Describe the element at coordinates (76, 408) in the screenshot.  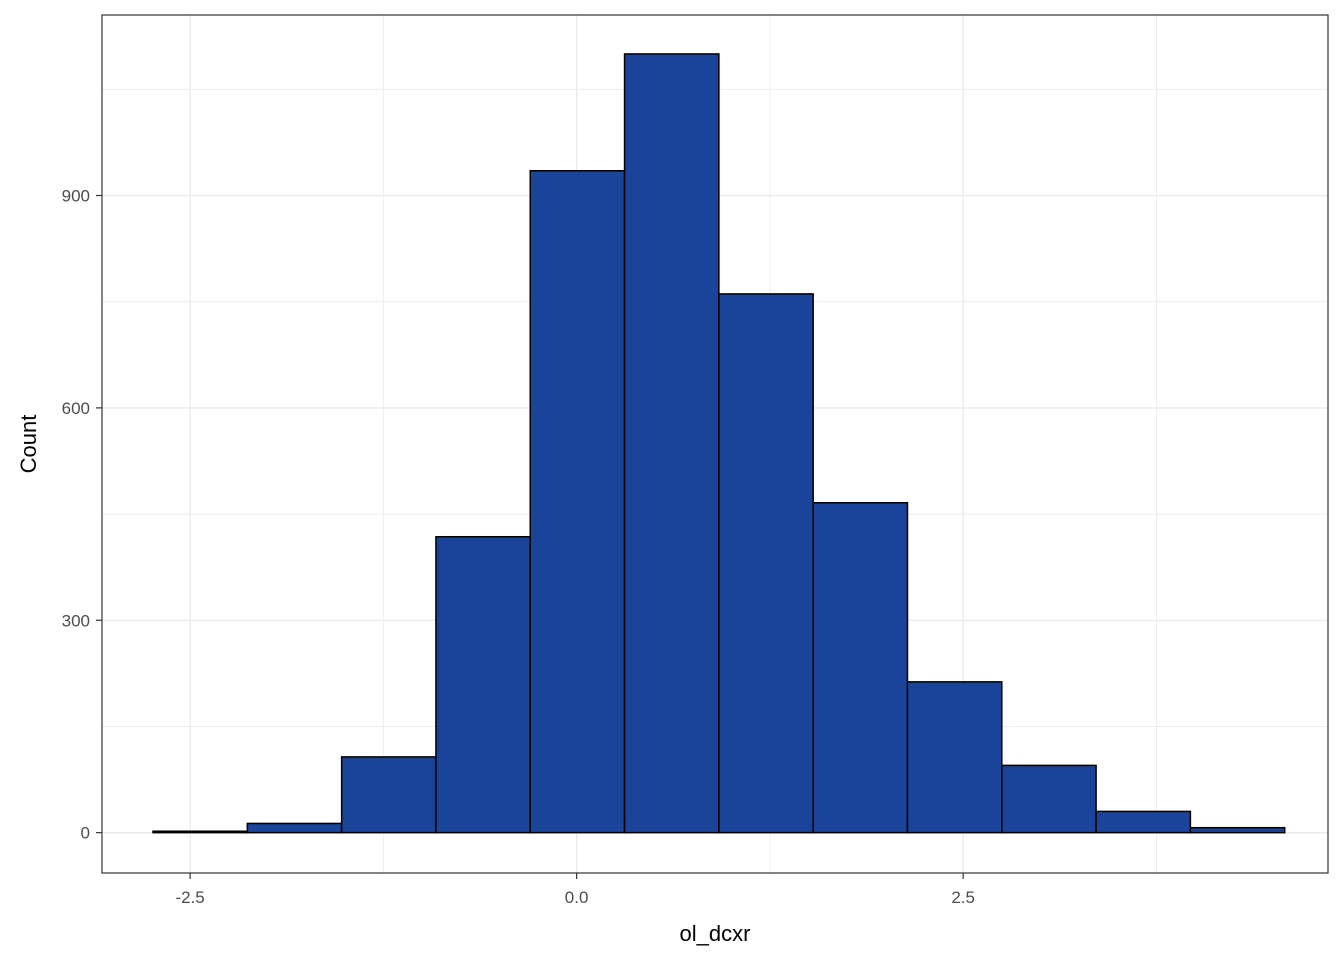
I see `y-tick-label: 600` at that location.